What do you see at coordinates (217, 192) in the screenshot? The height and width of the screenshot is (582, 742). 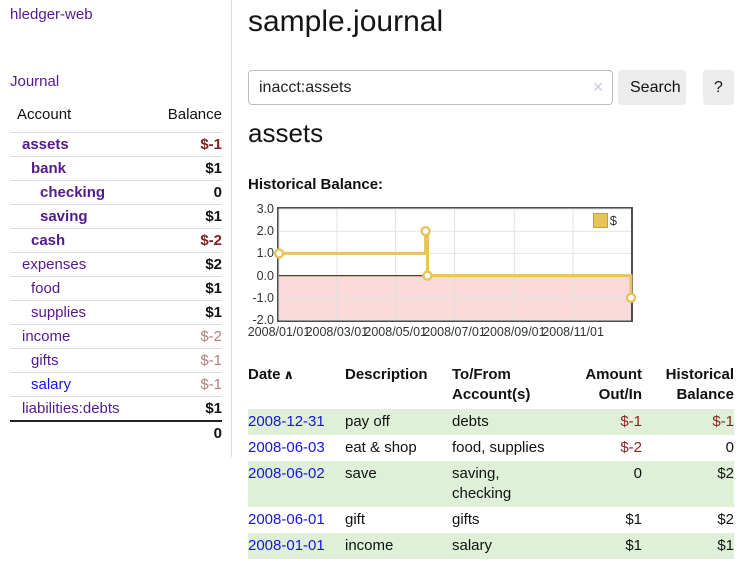 I see `account-balance: 0` at bounding box center [217, 192].